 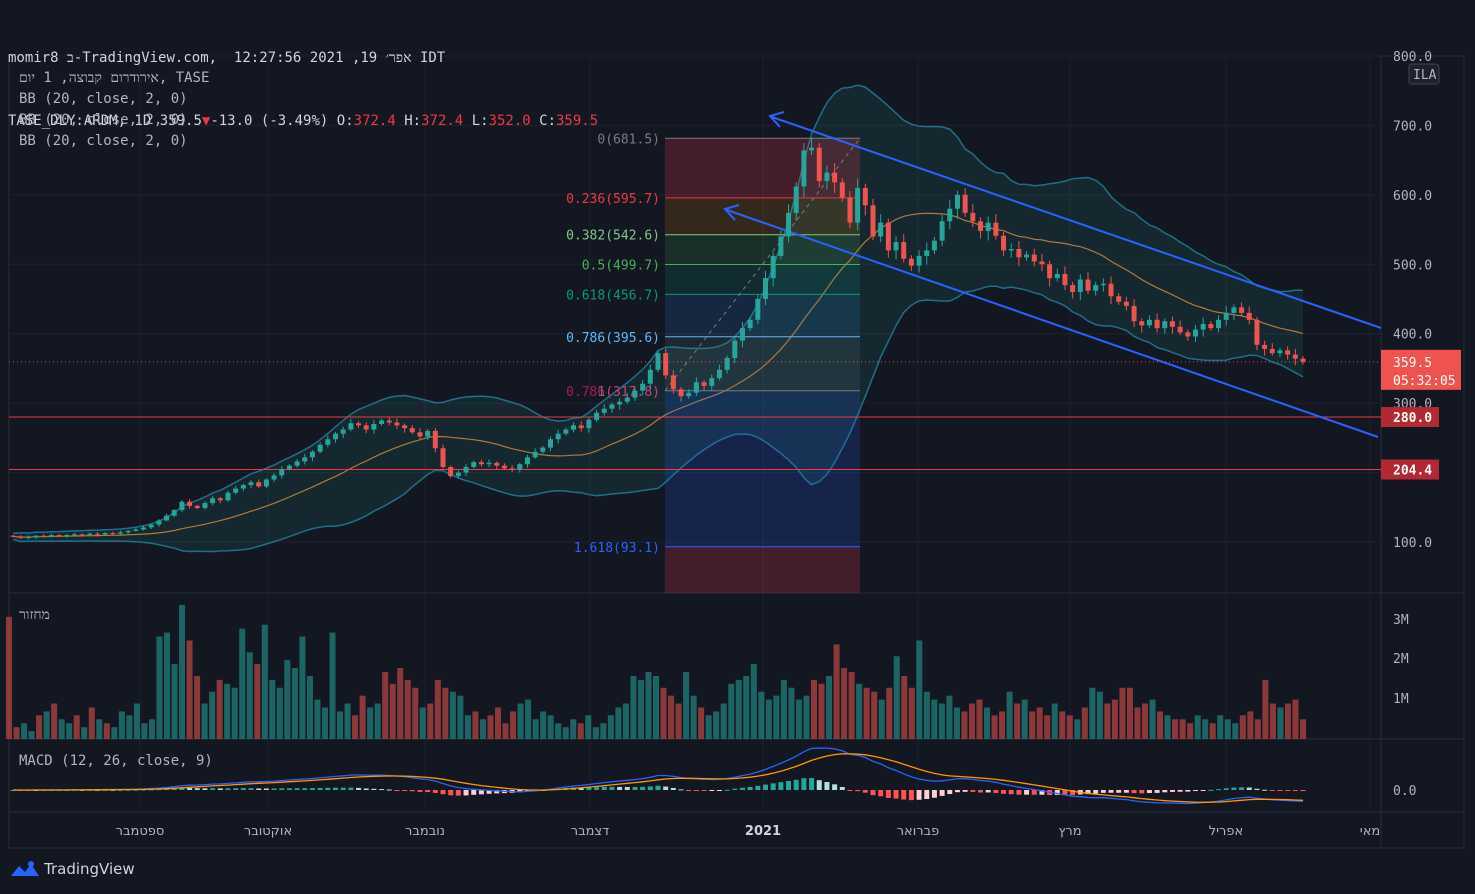 What do you see at coordinates (103, 99) in the screenshot?
I see `legend-bb-1: BB (20, close, 2, 0)` at bounding box center [103, 99].